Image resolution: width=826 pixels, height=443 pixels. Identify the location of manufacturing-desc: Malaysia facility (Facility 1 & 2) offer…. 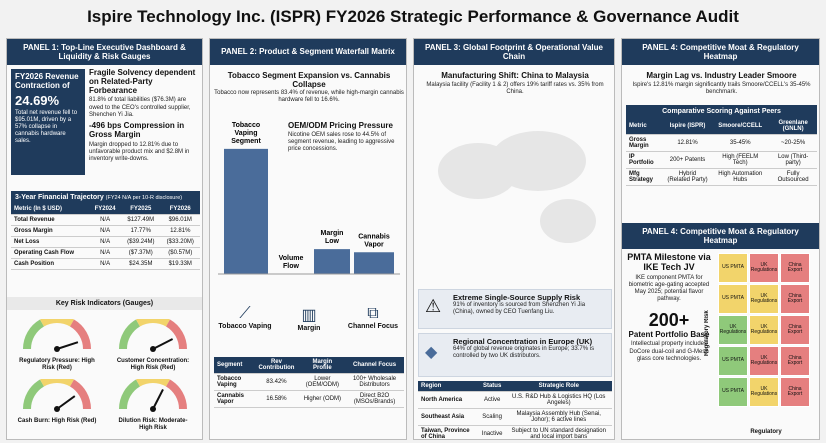
(515, 89).